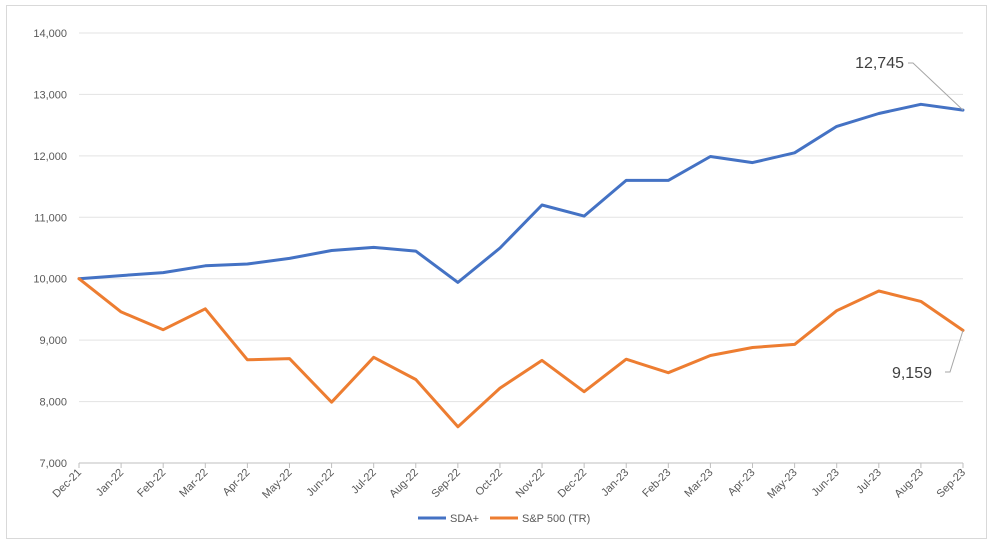 This screenshot has height=544, width=993. Describe the element at coordinates (464, 519) in the screenshot. I see `legend-label: SDA+` at that location.